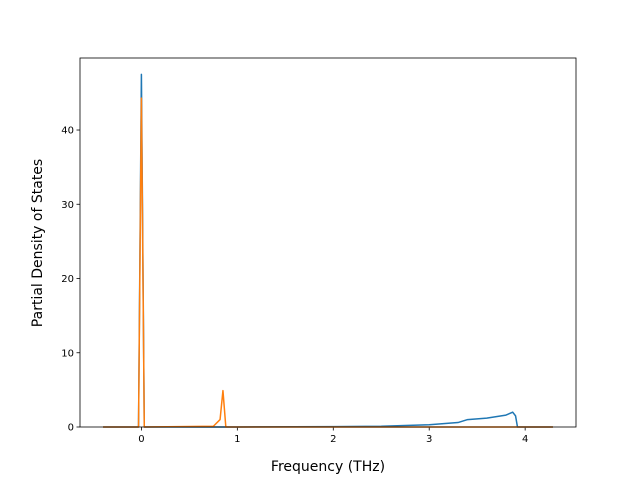 This screenshot has width=640, height=480. What do you see at coordinates (328, 467) in the screenshot?
I see `x-axis-label: Frequency (THz)` at bounding box center [328, 467].